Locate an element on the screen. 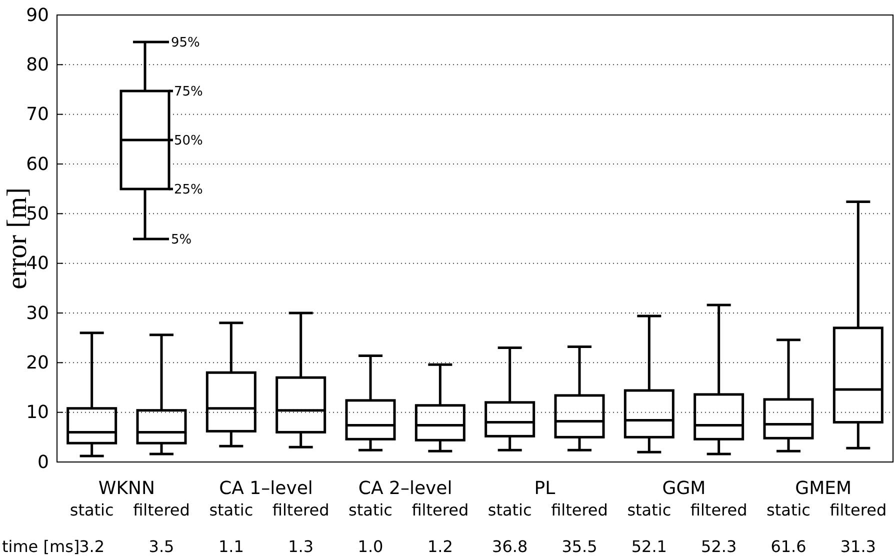 The height and width of the screenshot is (559, 894). annotation: 5% is located at coordinates (181, 240).